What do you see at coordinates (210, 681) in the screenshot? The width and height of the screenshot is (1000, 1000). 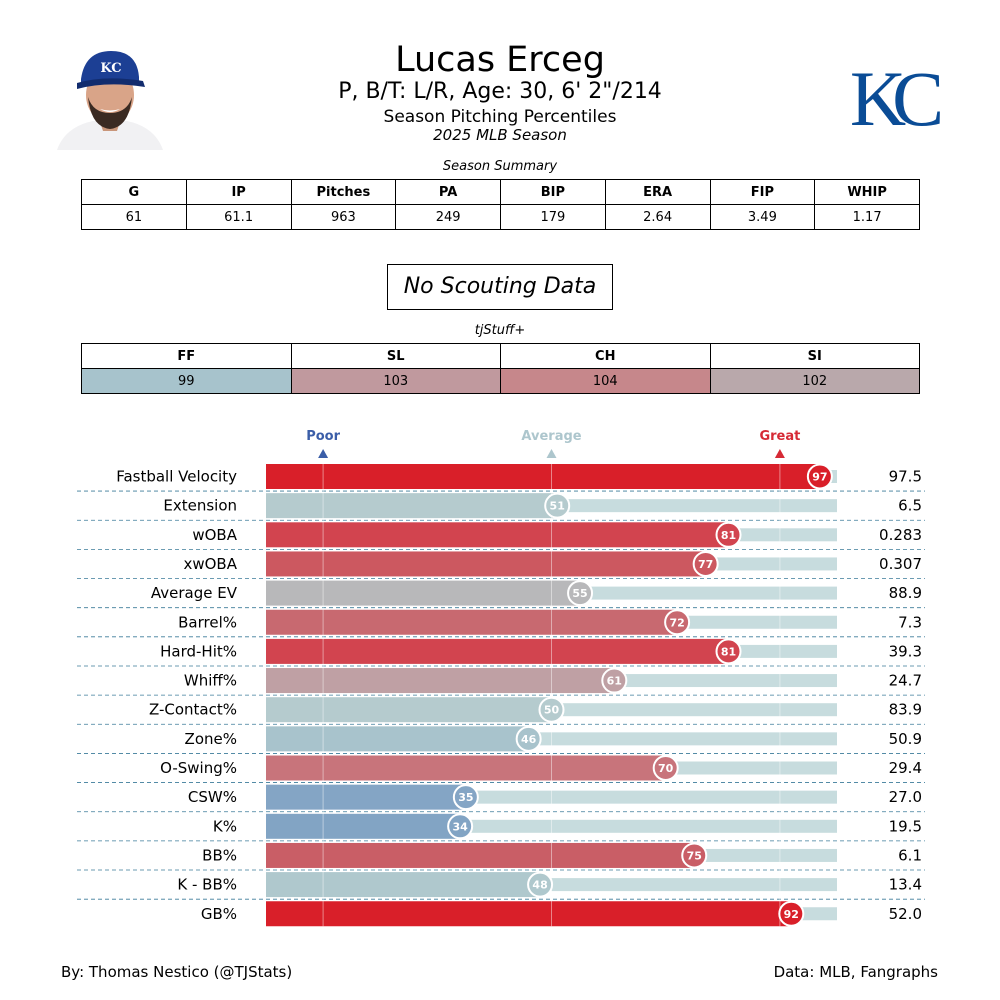 I see `category-label-whiff: Whiff%` at bounding box center [210, 681].